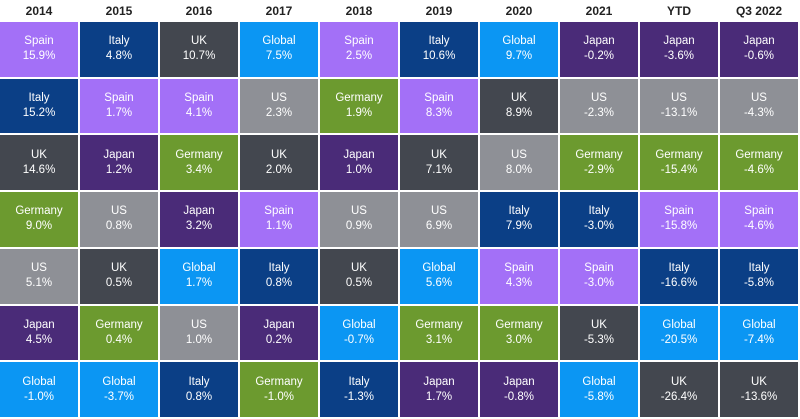 This screenshot has width=800, height=419. What do you see at coordinates (199, 11) in the screenshot?
I see `column-header: 2016` at bounding box center [199, 11].